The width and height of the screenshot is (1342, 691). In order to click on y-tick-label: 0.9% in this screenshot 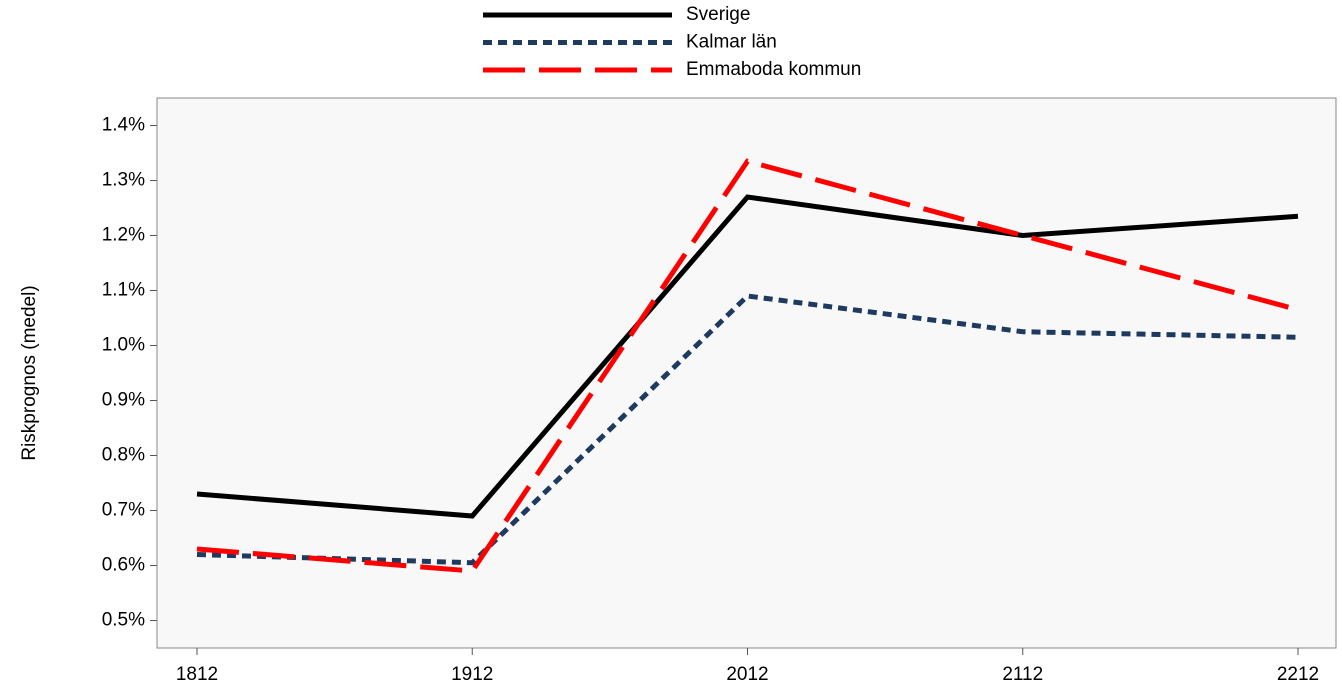, I will do `click(123, 400)`.